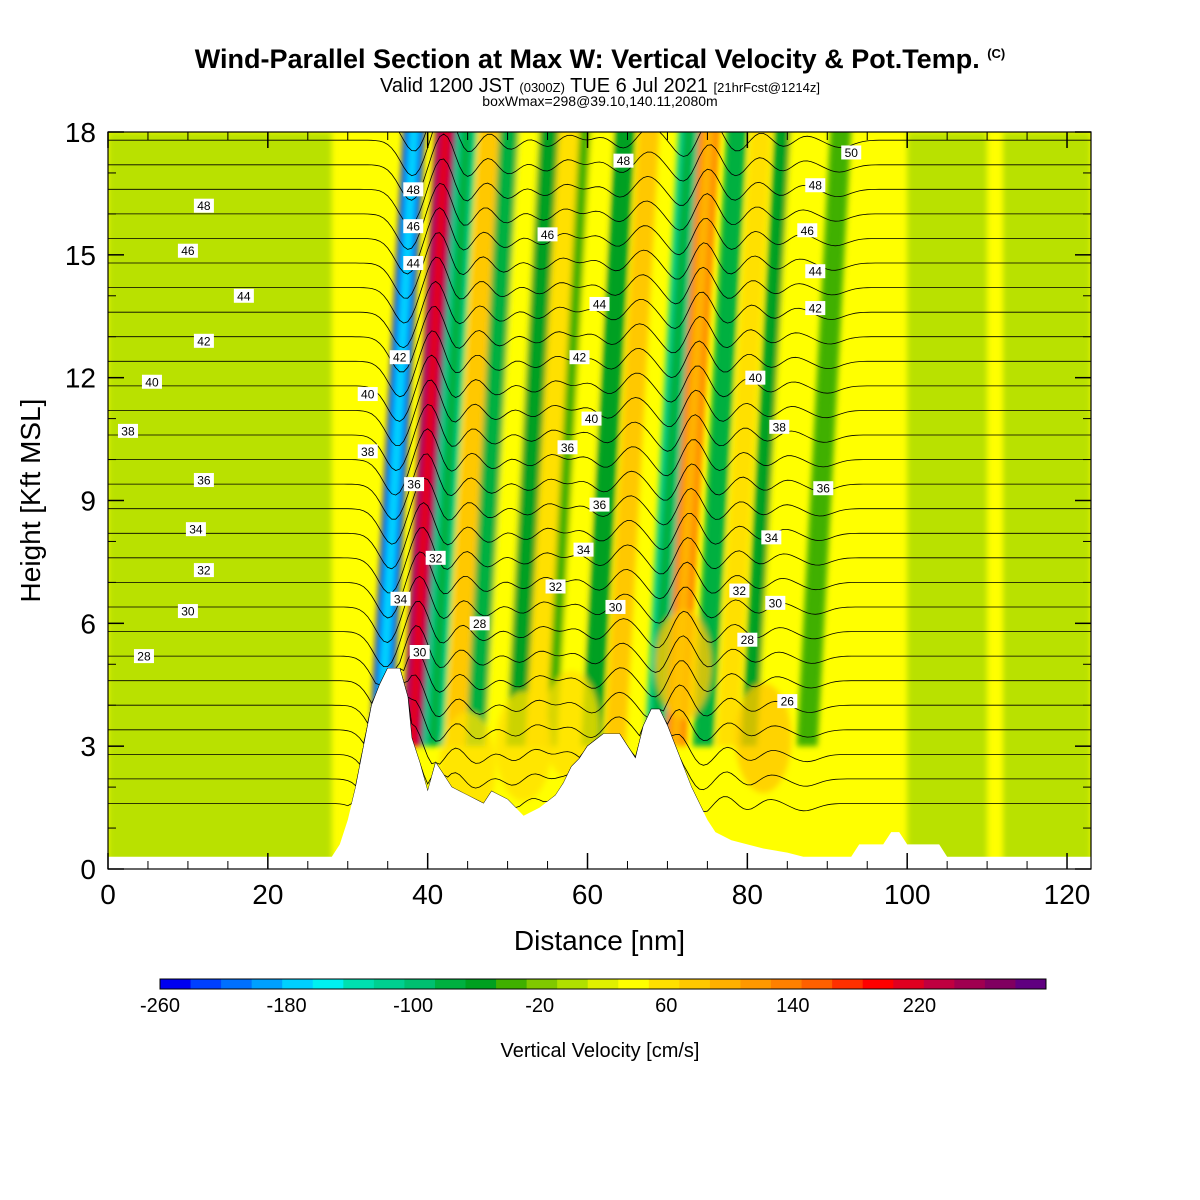 The width and height of the screenshot is (1200, 1200). I want to click on contour-label-29: 32, so click(555, 586).